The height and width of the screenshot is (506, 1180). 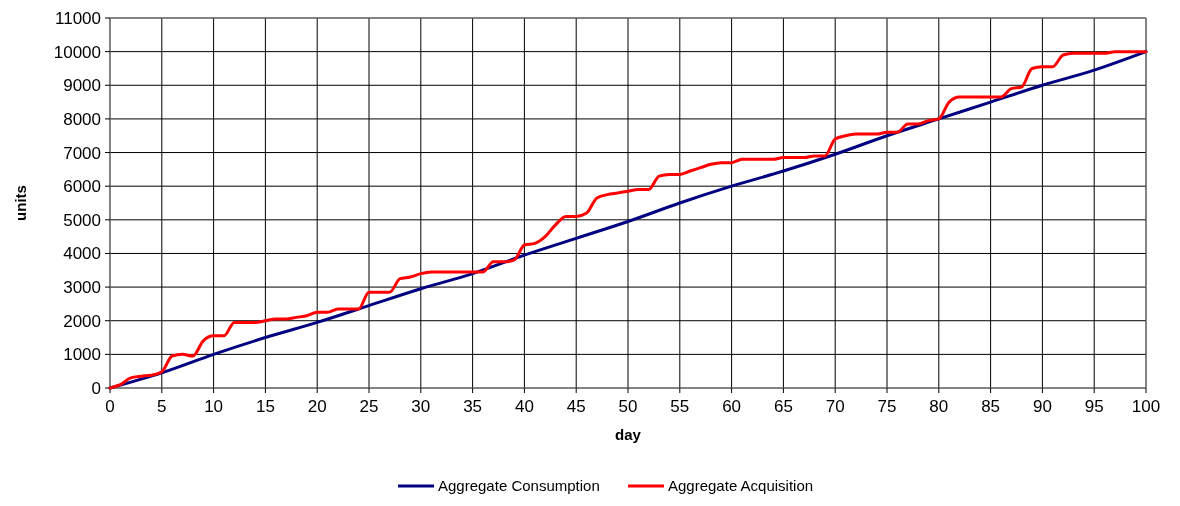 I want to click on y-tick-label: 1000, so click(x=82, y=355).